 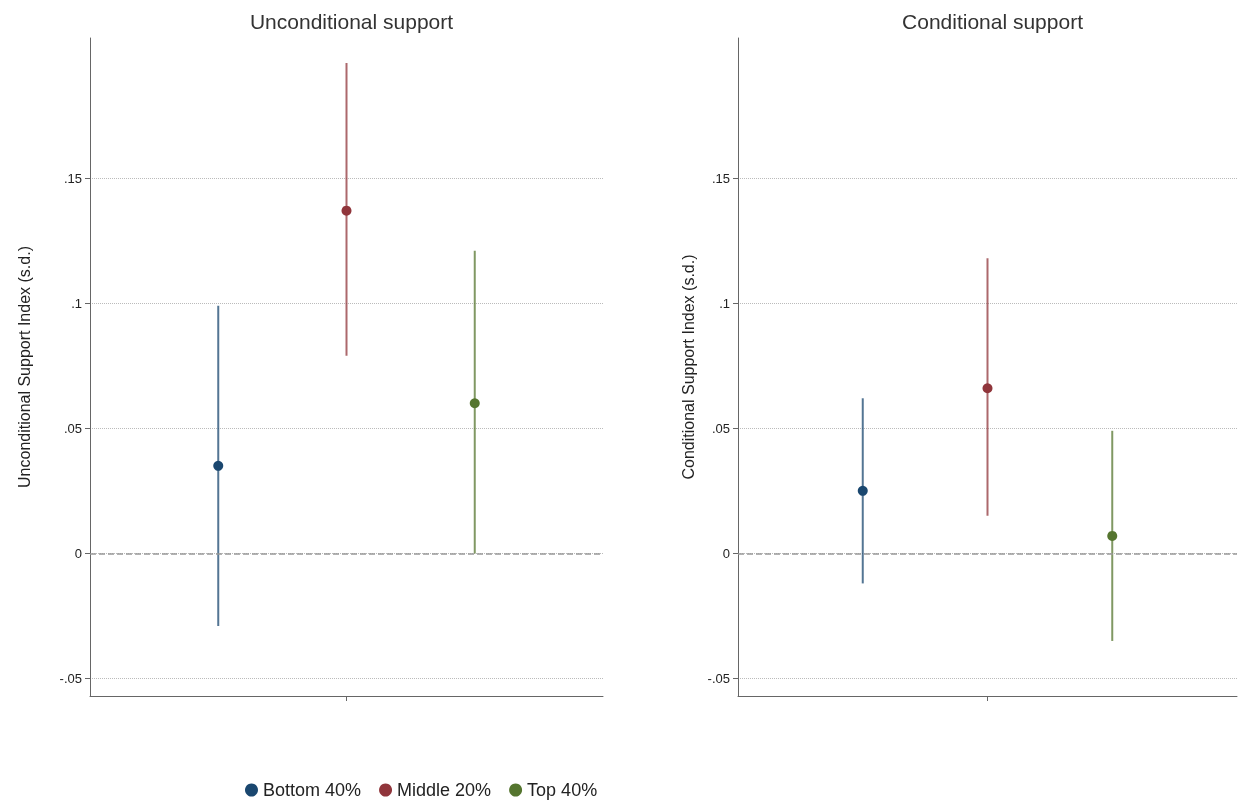 I want to click on y-axis-title: Unconditional Support Index (s.d.), so click(x=24, y=367).